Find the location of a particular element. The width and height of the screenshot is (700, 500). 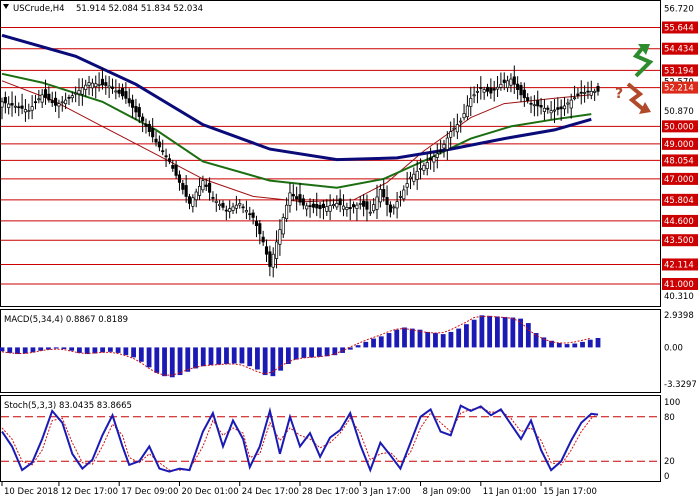

arrow-up-icon is located at coordinates (643, 61).